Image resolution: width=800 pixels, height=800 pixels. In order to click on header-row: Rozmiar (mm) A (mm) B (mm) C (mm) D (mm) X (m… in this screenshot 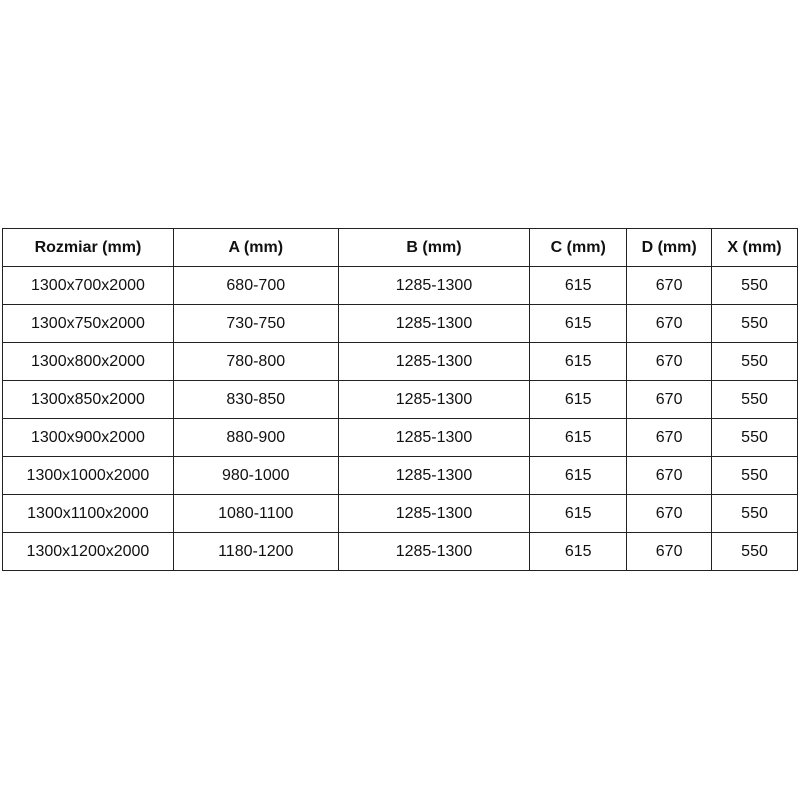, I will do `click(400, 247)`.